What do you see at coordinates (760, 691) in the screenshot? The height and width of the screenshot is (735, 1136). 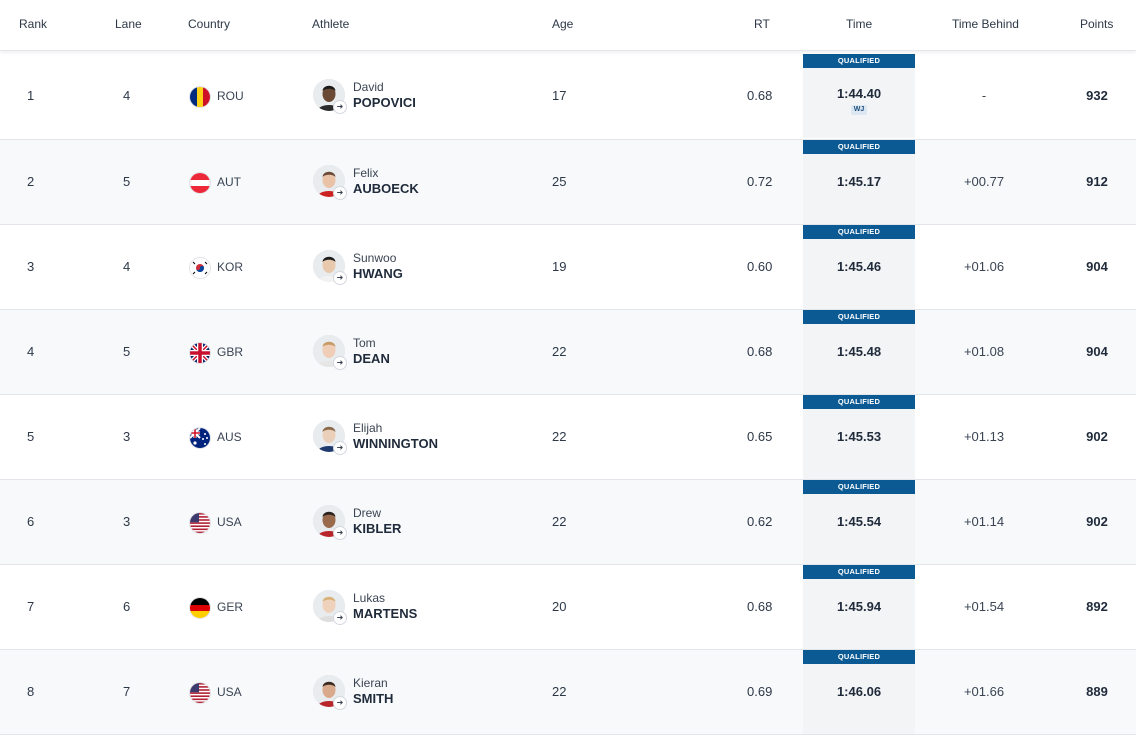 I see `reaction-time-value: 0.69` at bounding box center [760, 691].